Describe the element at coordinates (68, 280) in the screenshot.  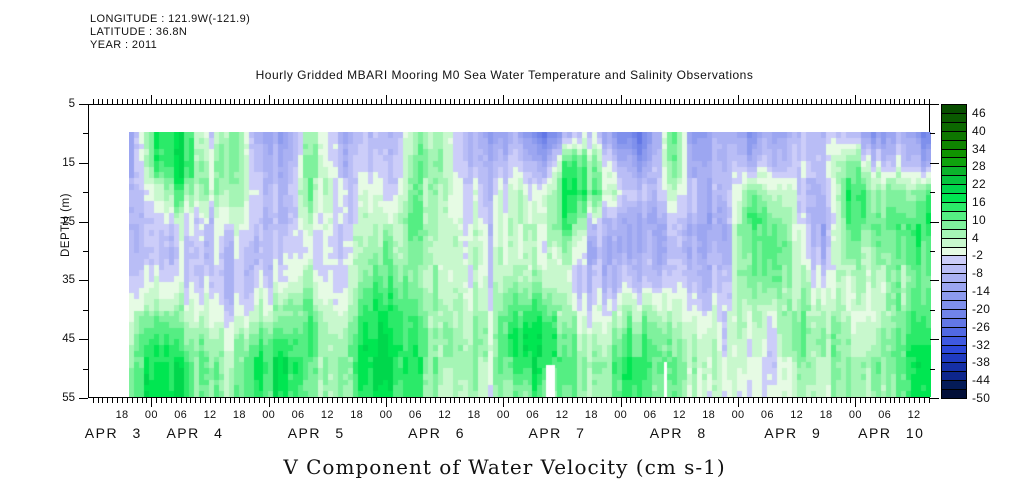
I see `y-axis-tick-label: 35` at that location.